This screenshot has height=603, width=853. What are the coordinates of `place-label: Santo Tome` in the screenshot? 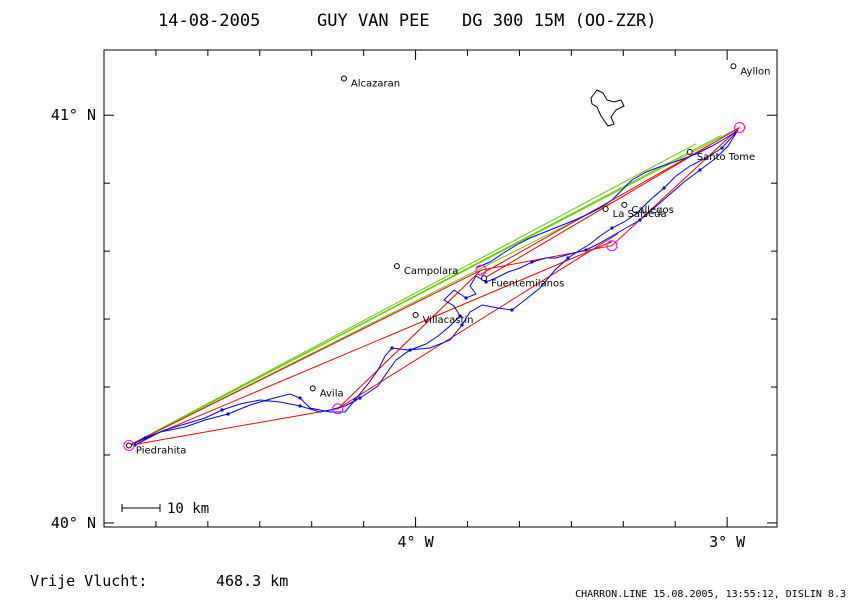 It's located at (726, 157).